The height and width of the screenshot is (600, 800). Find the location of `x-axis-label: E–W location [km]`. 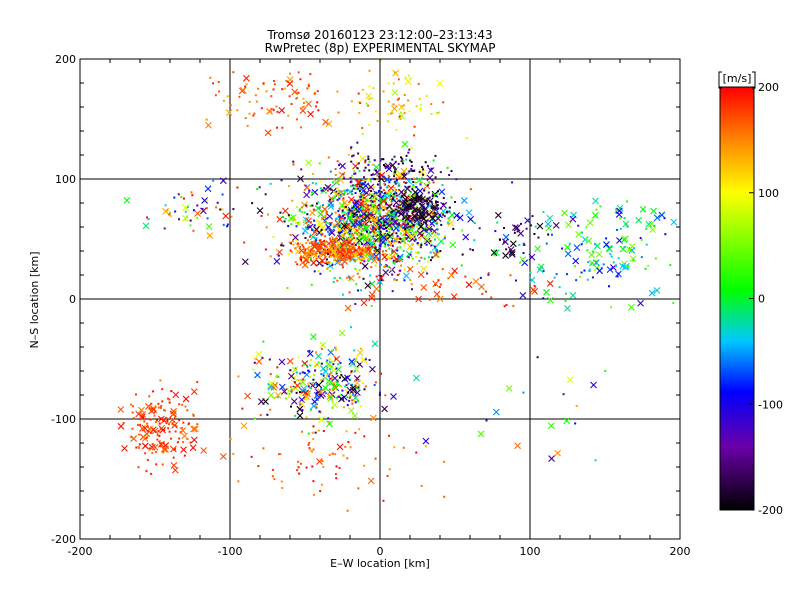

x-axis-label: E–W location [km] is located at coordinates (380, 563).